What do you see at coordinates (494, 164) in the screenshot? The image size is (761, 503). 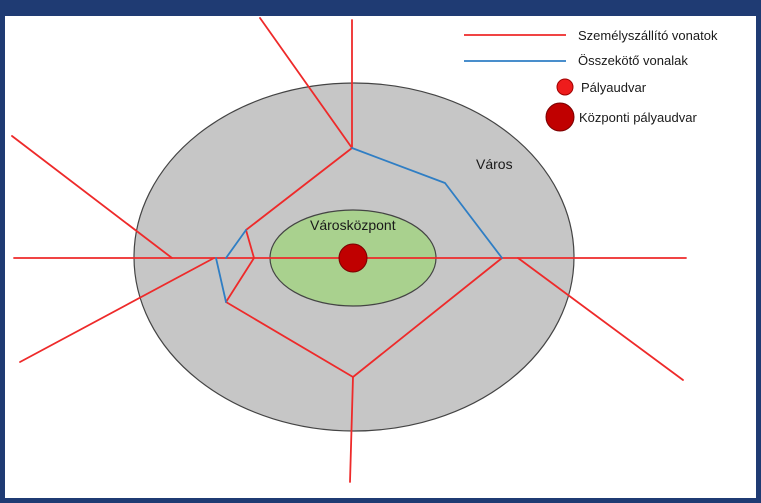 I see `city-label: Város` at bounding box center [494, 164].